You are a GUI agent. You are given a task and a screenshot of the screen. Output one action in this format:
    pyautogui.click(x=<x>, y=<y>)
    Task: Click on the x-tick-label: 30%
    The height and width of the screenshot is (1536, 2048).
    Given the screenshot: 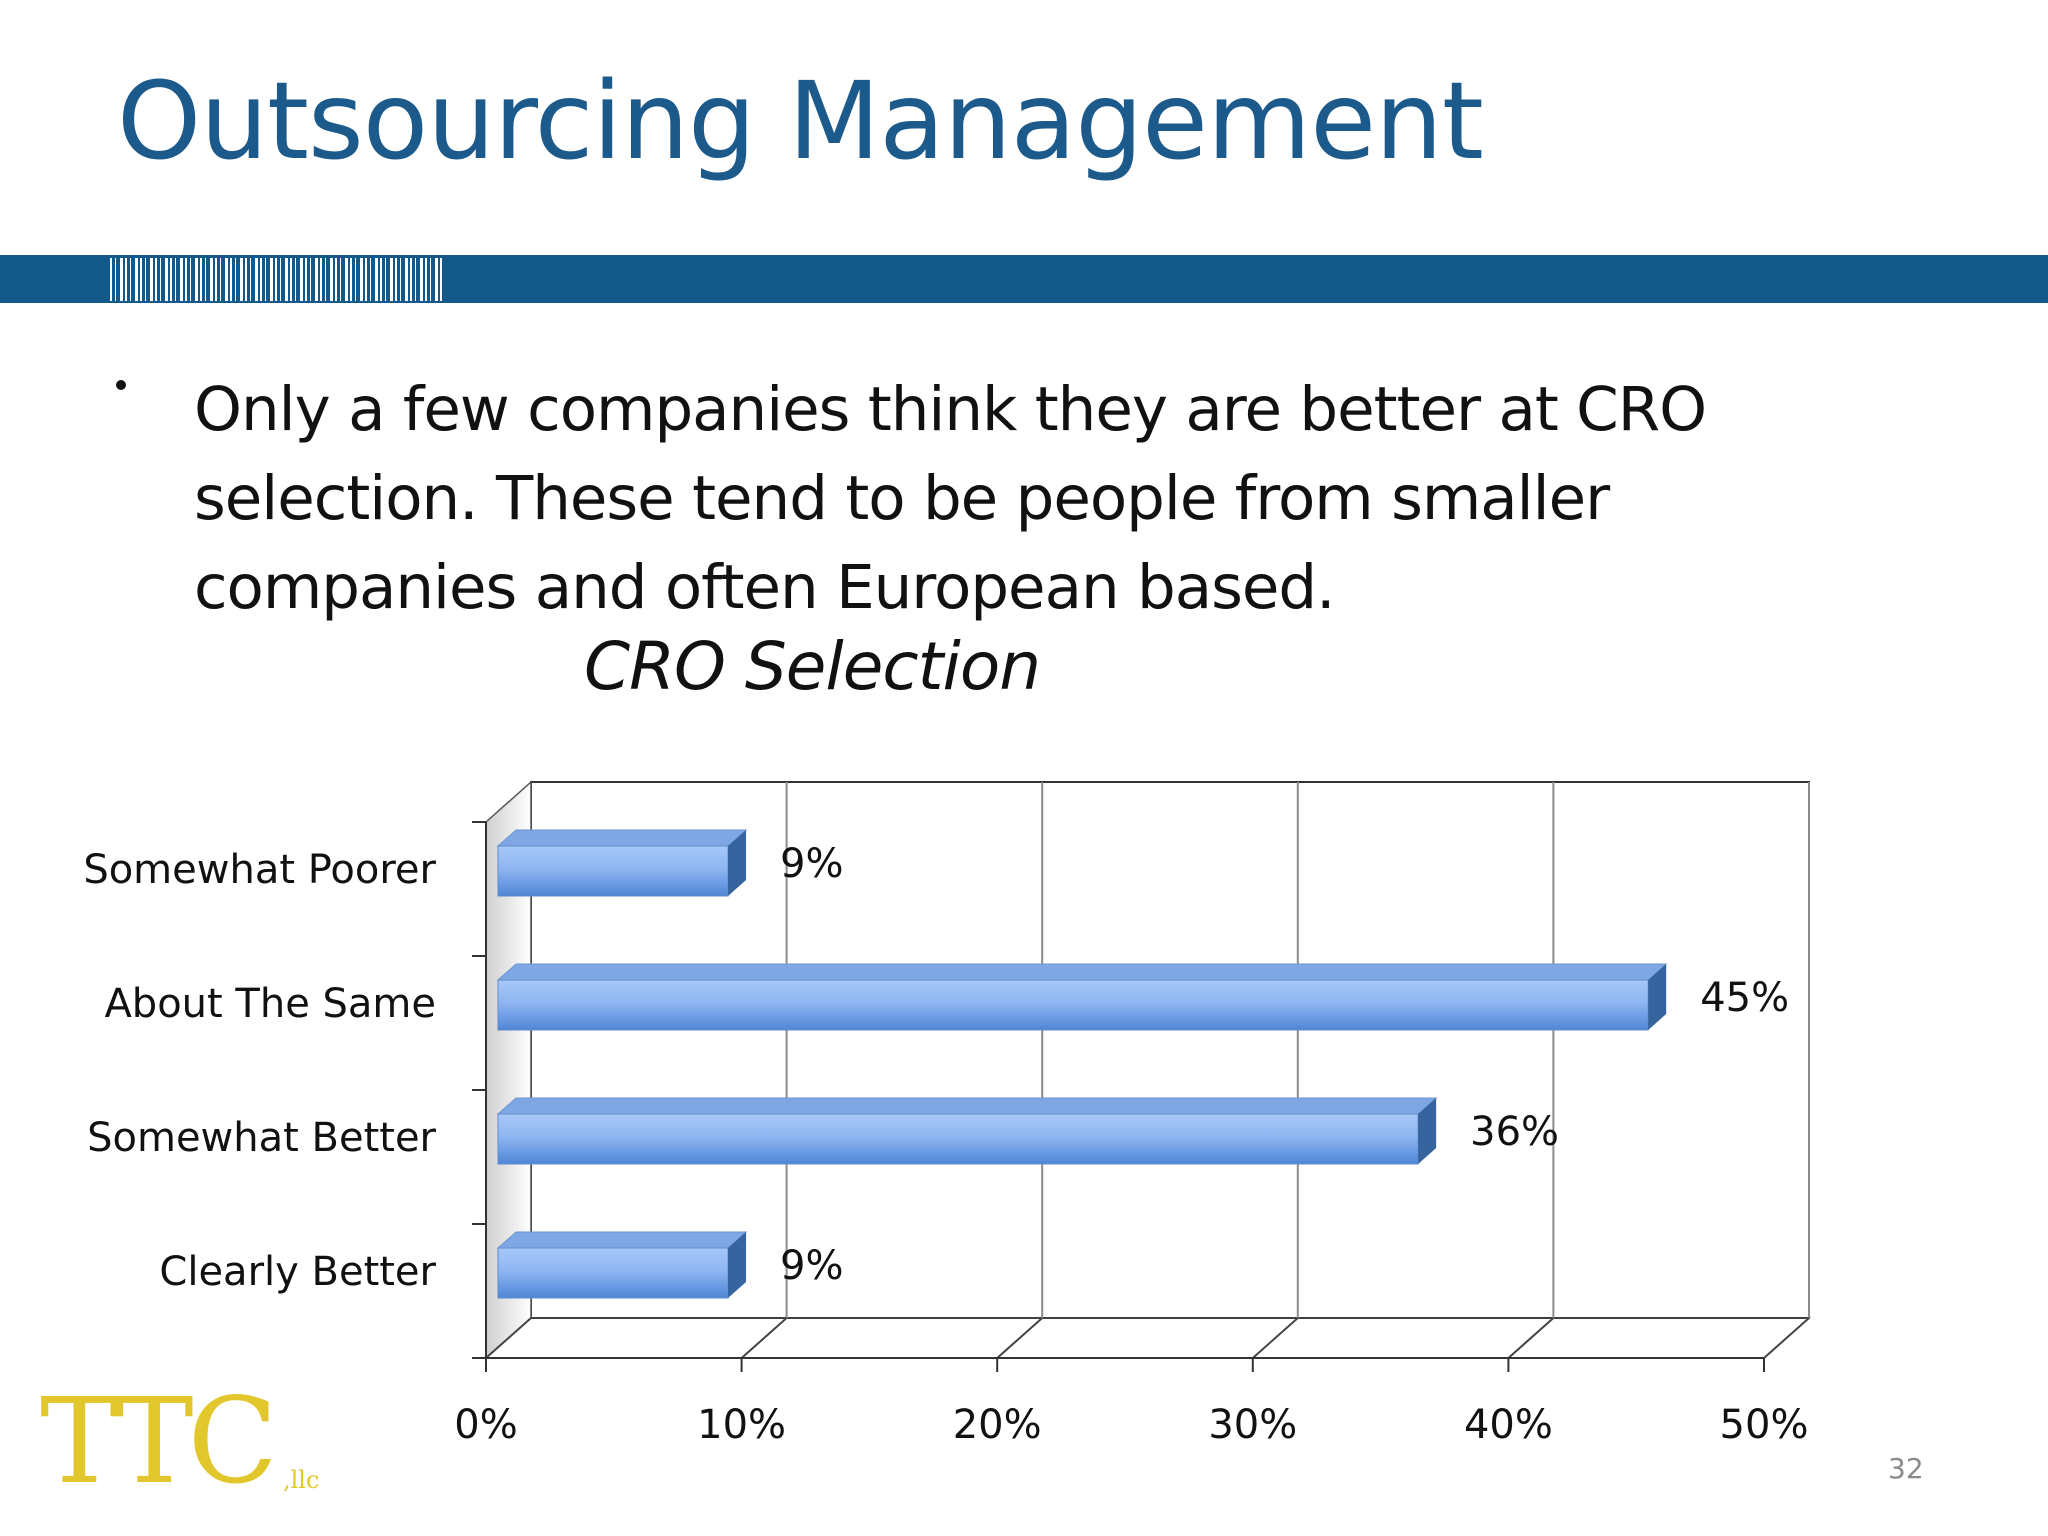 What is the action you would take?
    pyautogui.click(x=1252, y=1425)
    